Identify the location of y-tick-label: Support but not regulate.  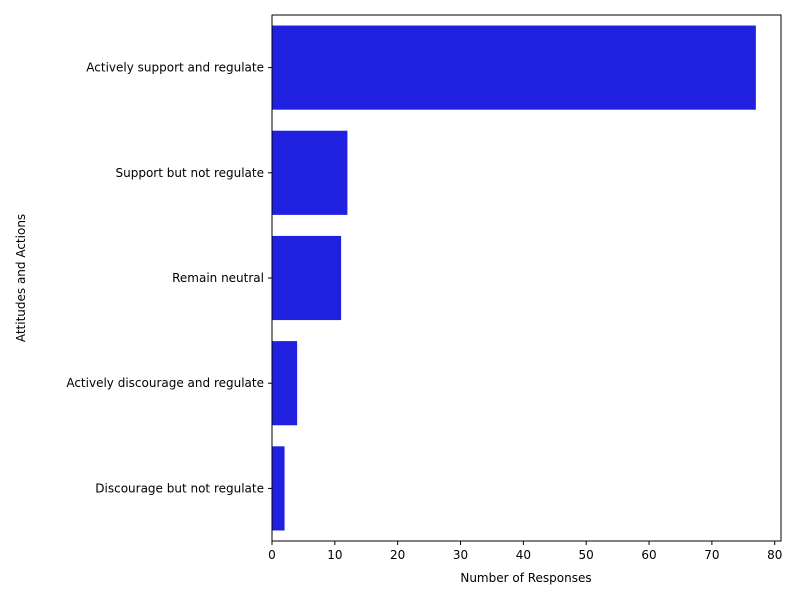
(189, 173).